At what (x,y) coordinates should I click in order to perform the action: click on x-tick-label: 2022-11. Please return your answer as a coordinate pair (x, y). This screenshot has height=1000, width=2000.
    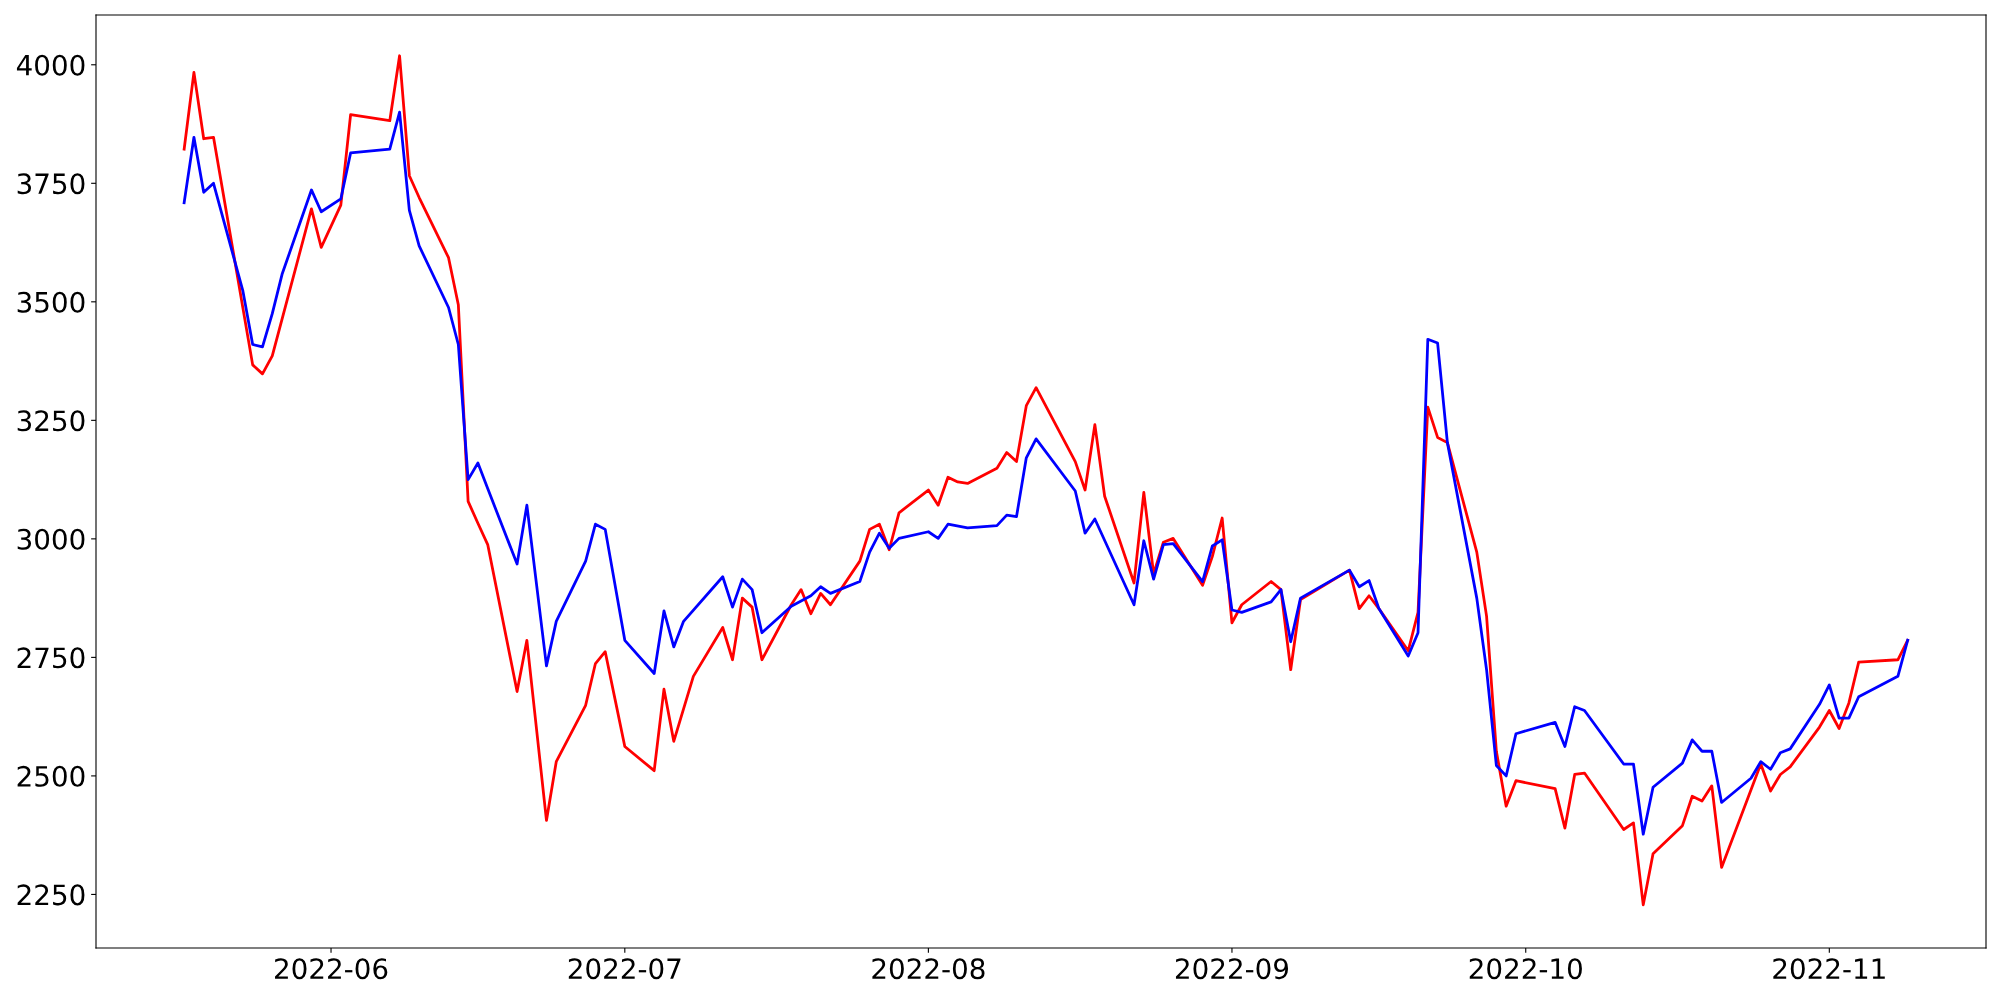
    Looking at the image, I should click on (1829, 969).